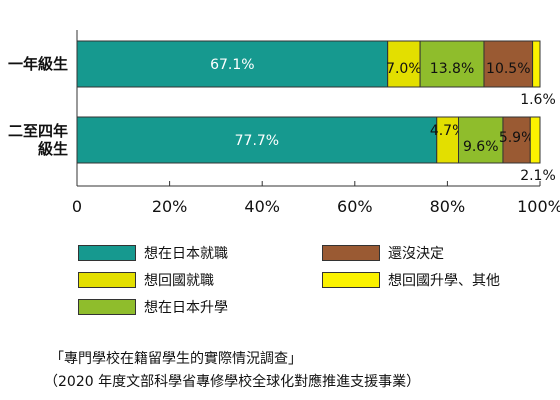 This screenshot has width=560, height=400. I want to click on data-label: 2.1%, so click(538, 176).